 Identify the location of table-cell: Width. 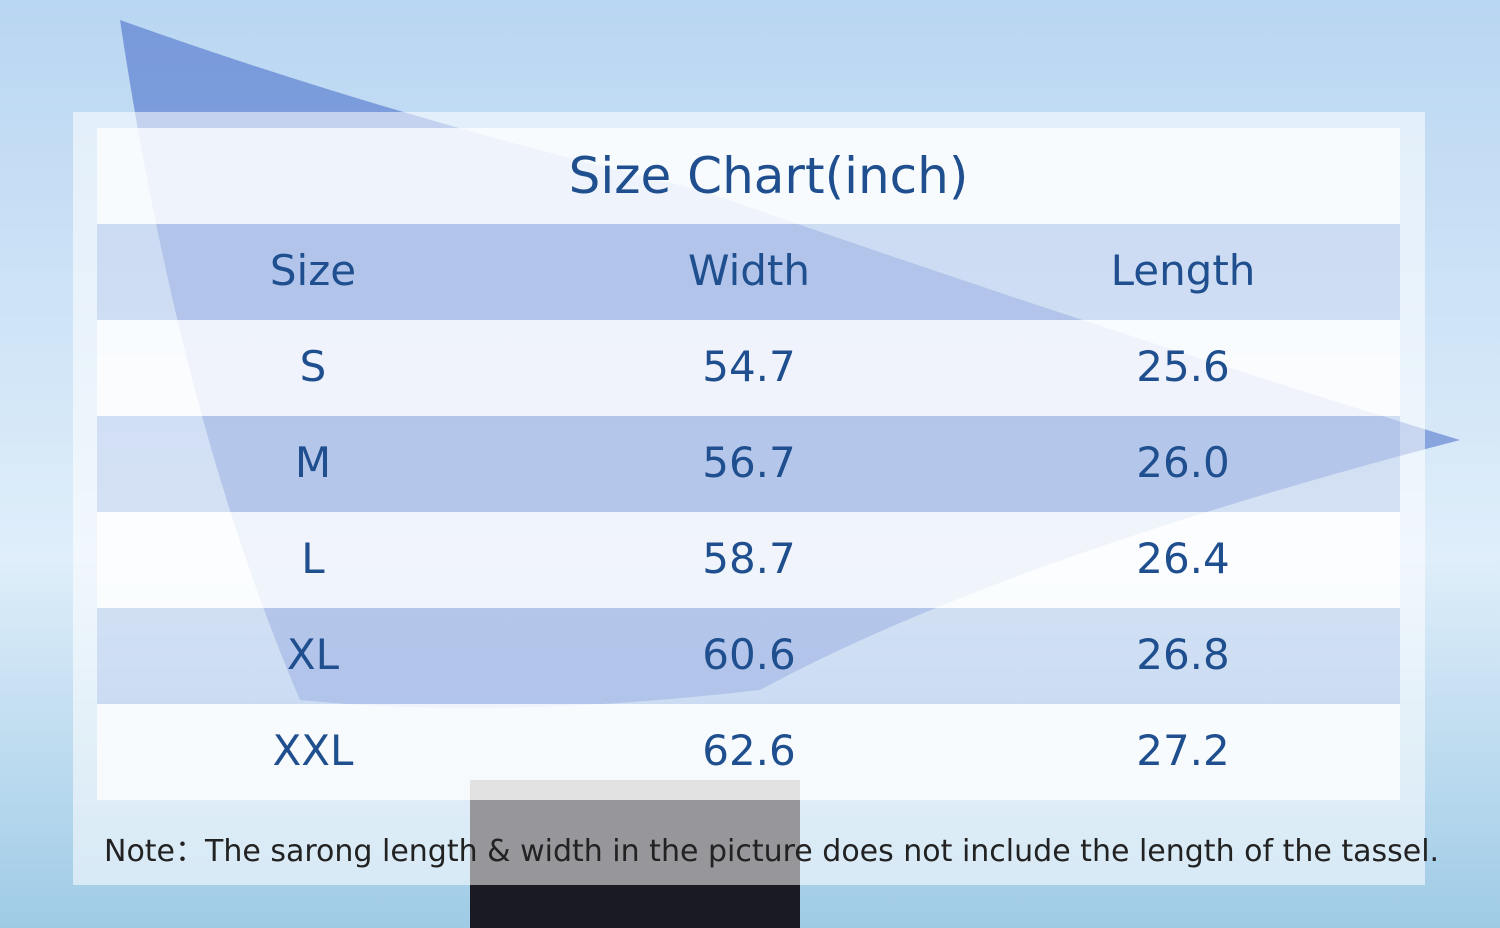
(749, 270).